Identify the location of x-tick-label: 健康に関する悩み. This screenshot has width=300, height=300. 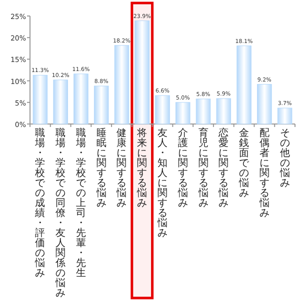
(121, 168).